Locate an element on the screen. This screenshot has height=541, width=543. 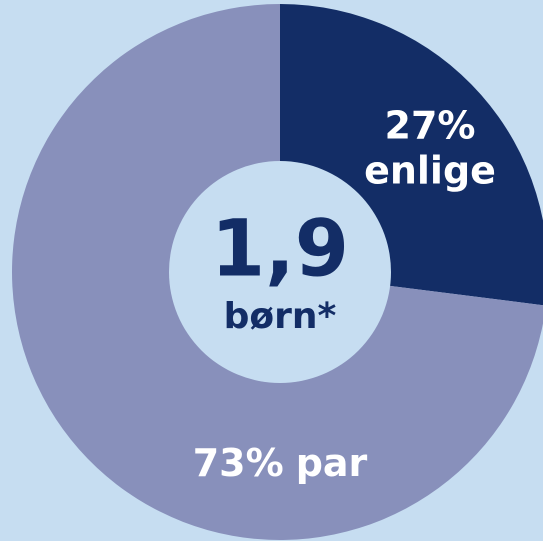
slice-label: par is located at coordinates (332, 463).